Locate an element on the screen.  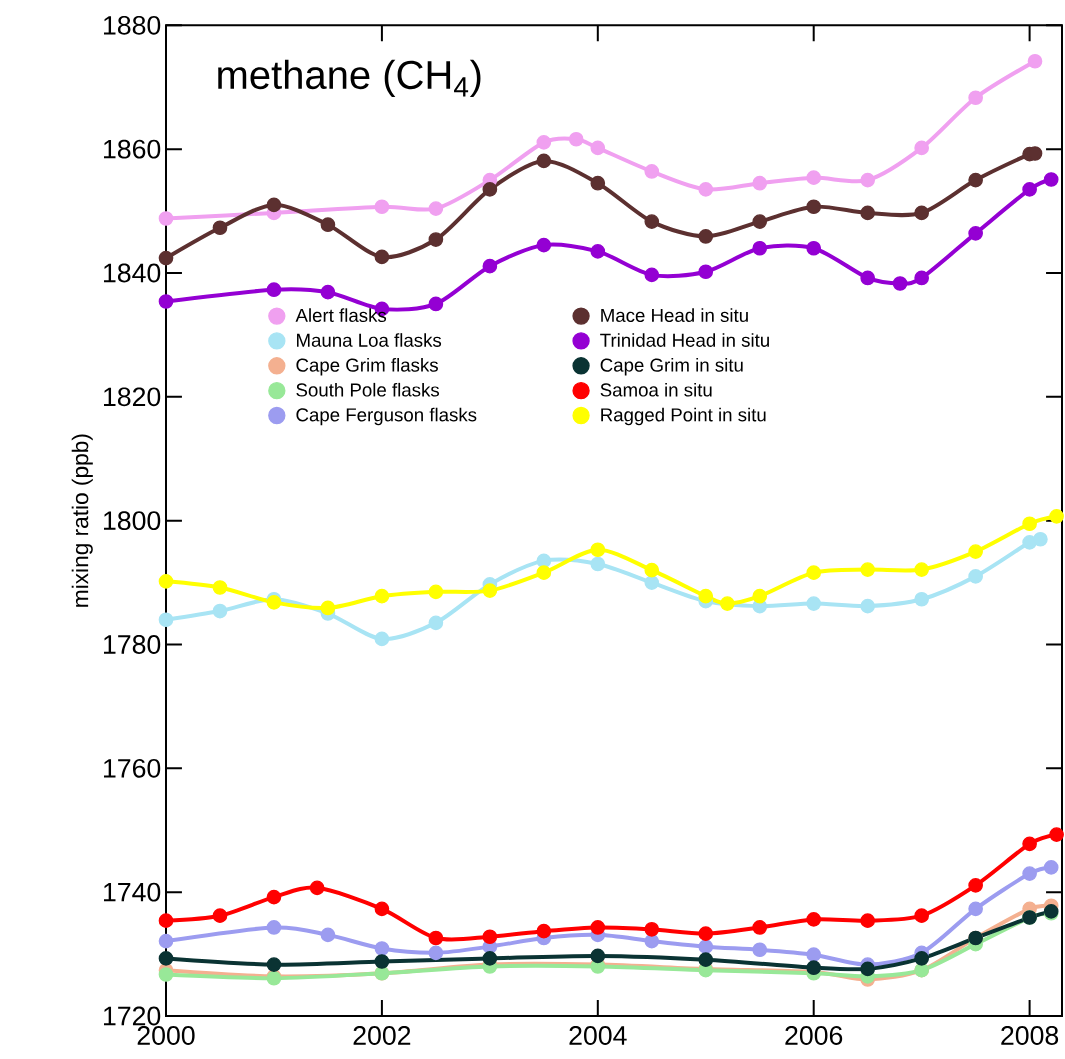
legend-label: Cape Grim in situ is located at coordinates (671, 367).